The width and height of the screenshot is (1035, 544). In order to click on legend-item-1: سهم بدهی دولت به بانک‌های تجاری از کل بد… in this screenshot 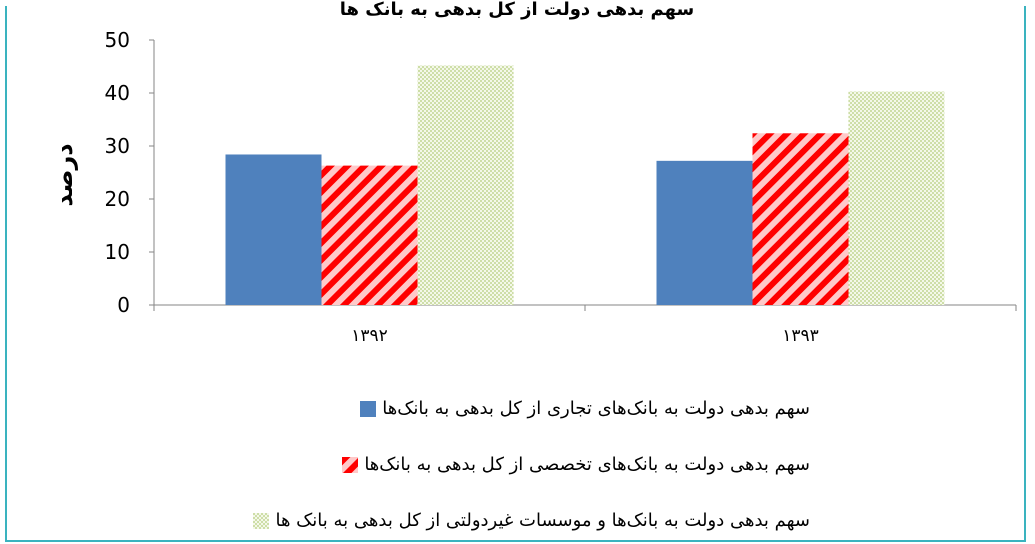, I will do `click(500, 408)`.